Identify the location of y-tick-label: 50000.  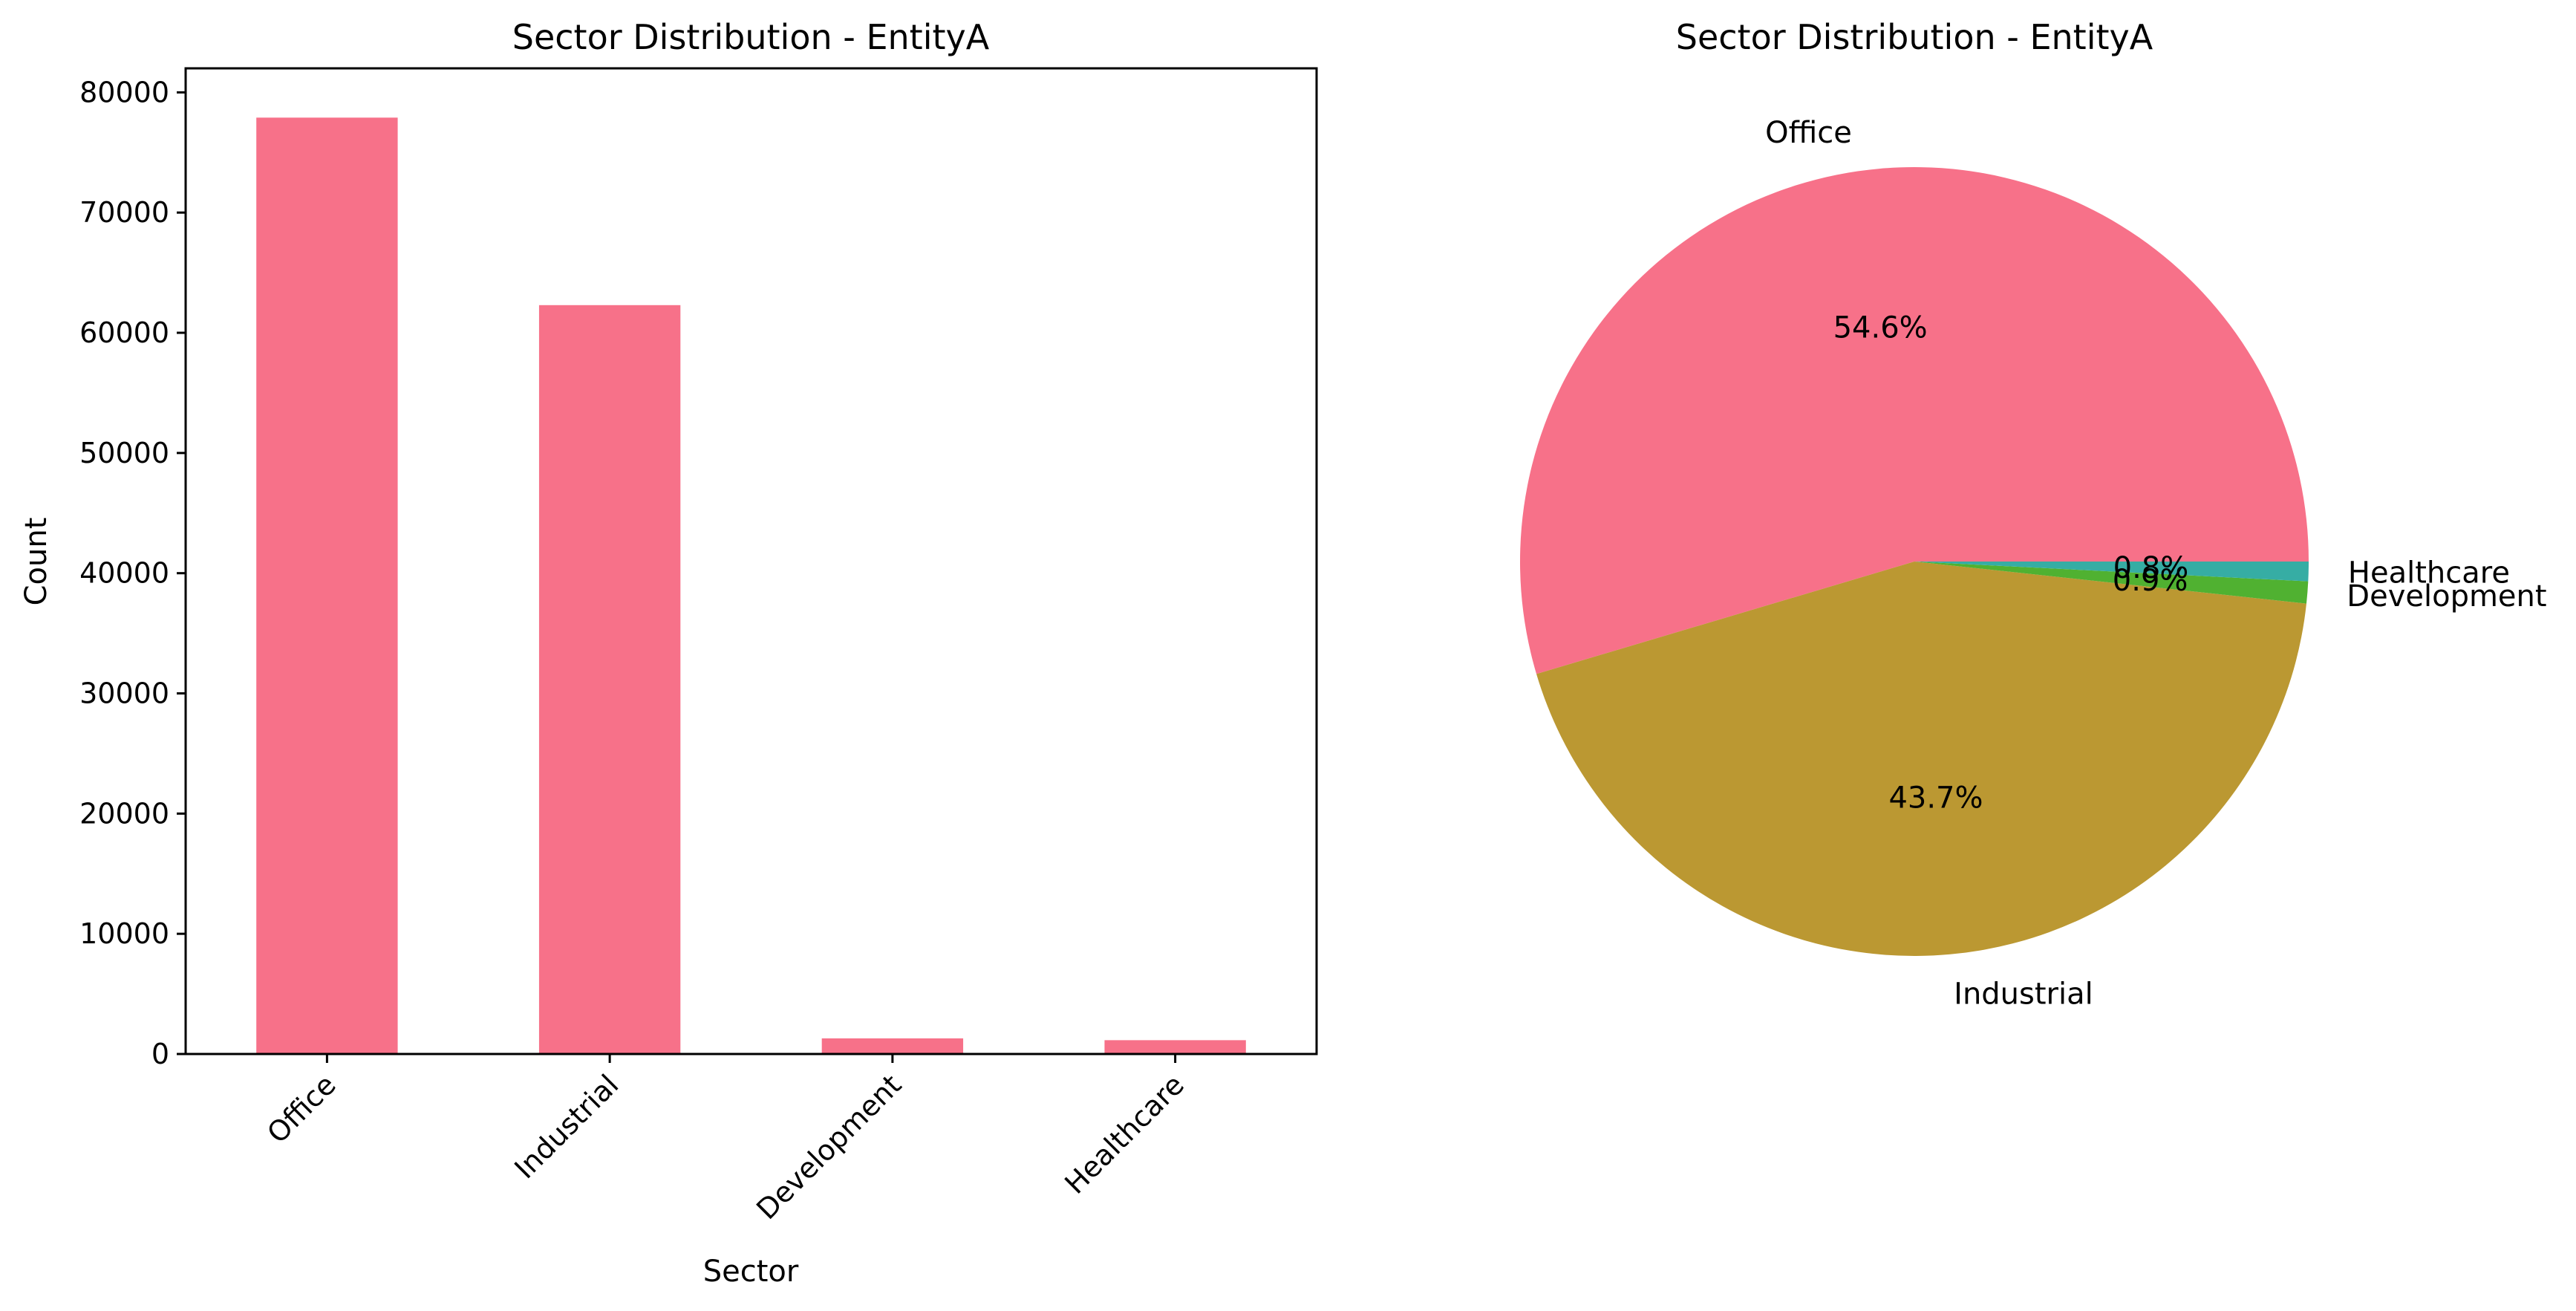
(124, 453).